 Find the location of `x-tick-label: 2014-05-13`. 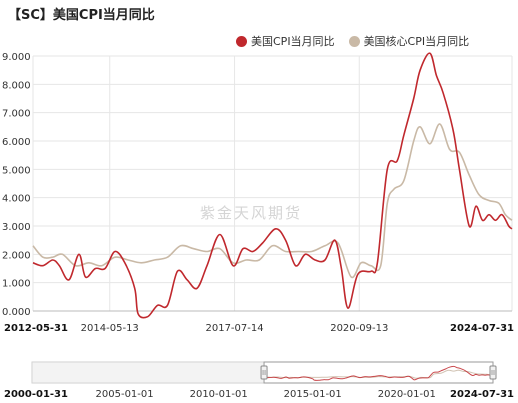

x-tick-label: 2014-05-13 is located at coordinates (110, 328).